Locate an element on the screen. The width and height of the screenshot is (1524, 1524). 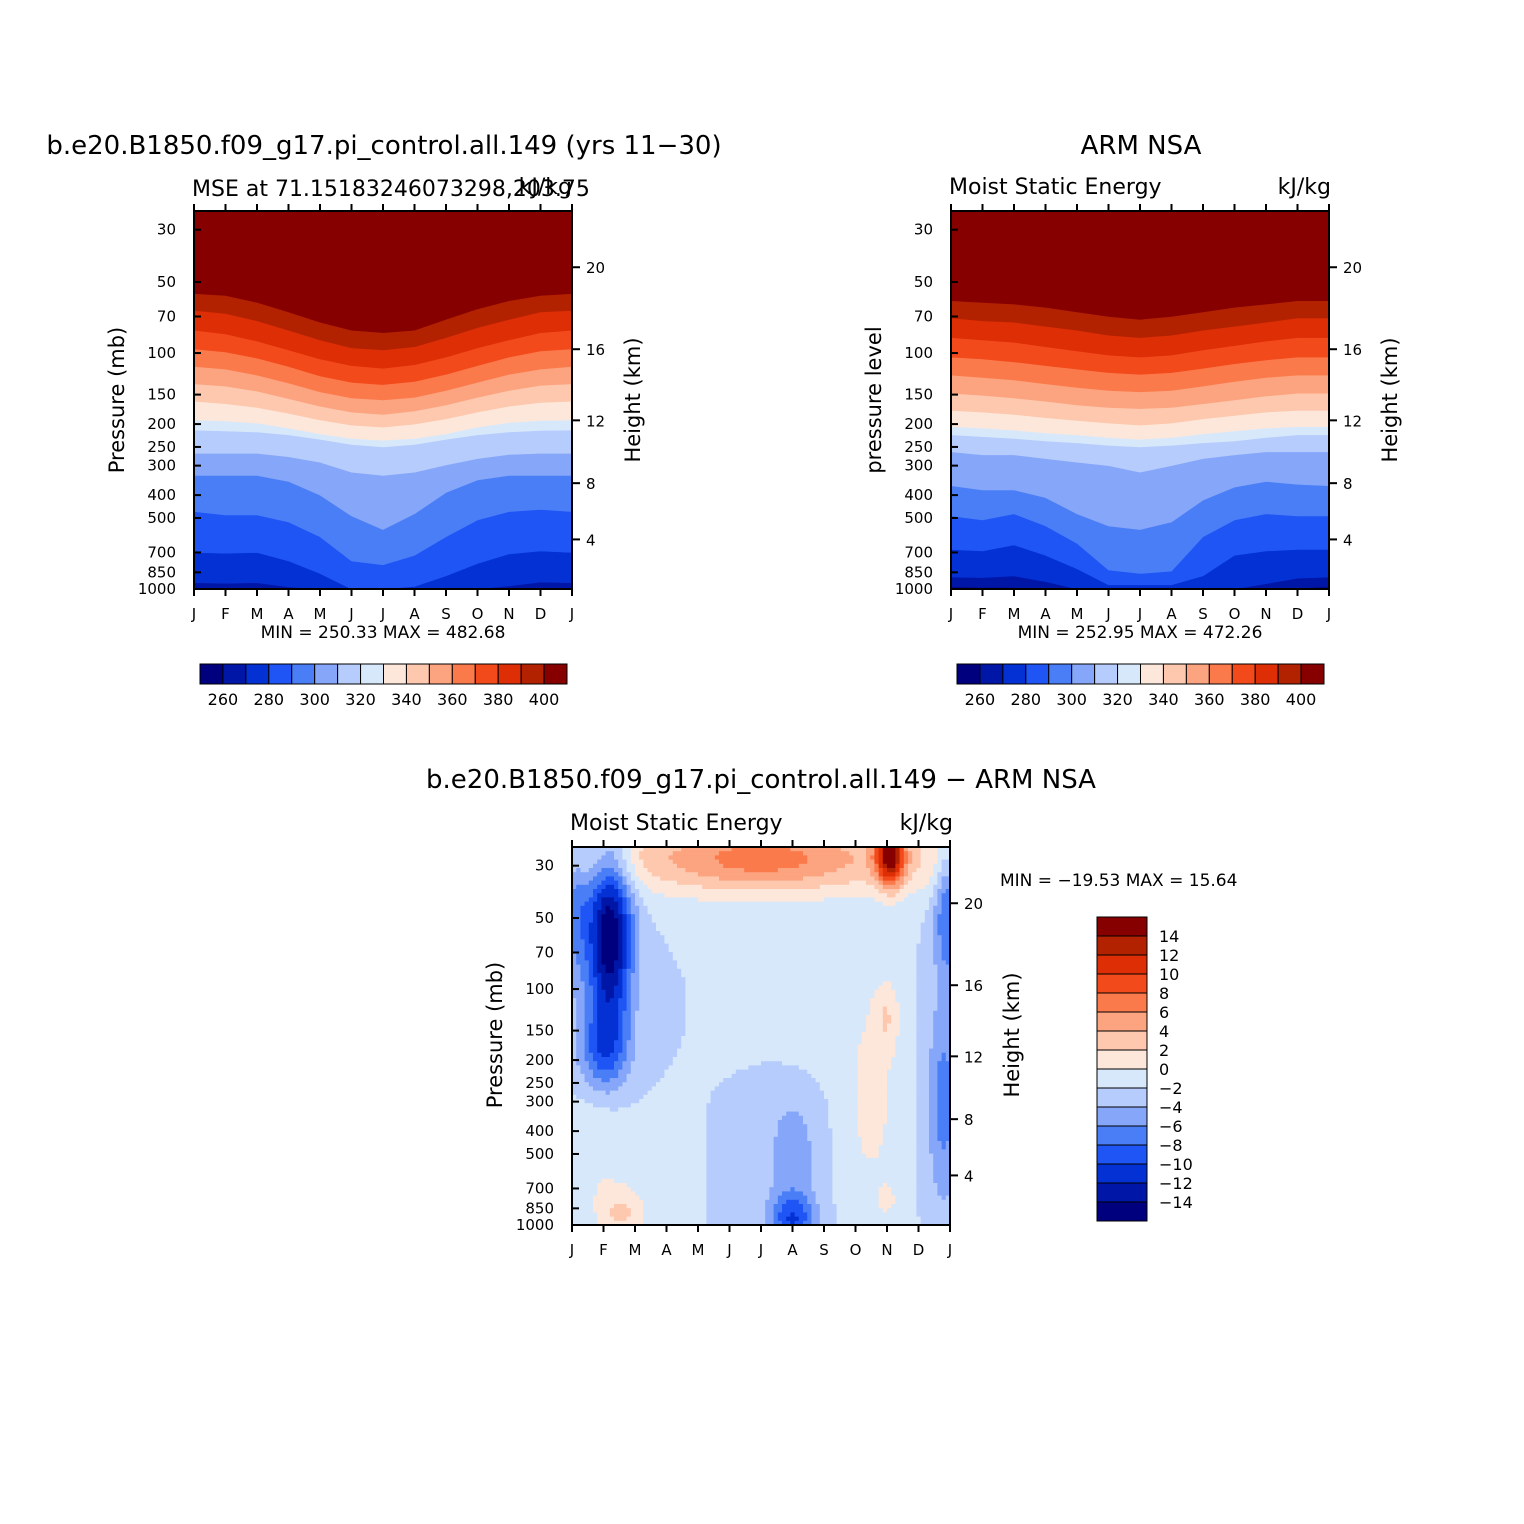
obs-contour-band is located at coordinates (1140, 265).